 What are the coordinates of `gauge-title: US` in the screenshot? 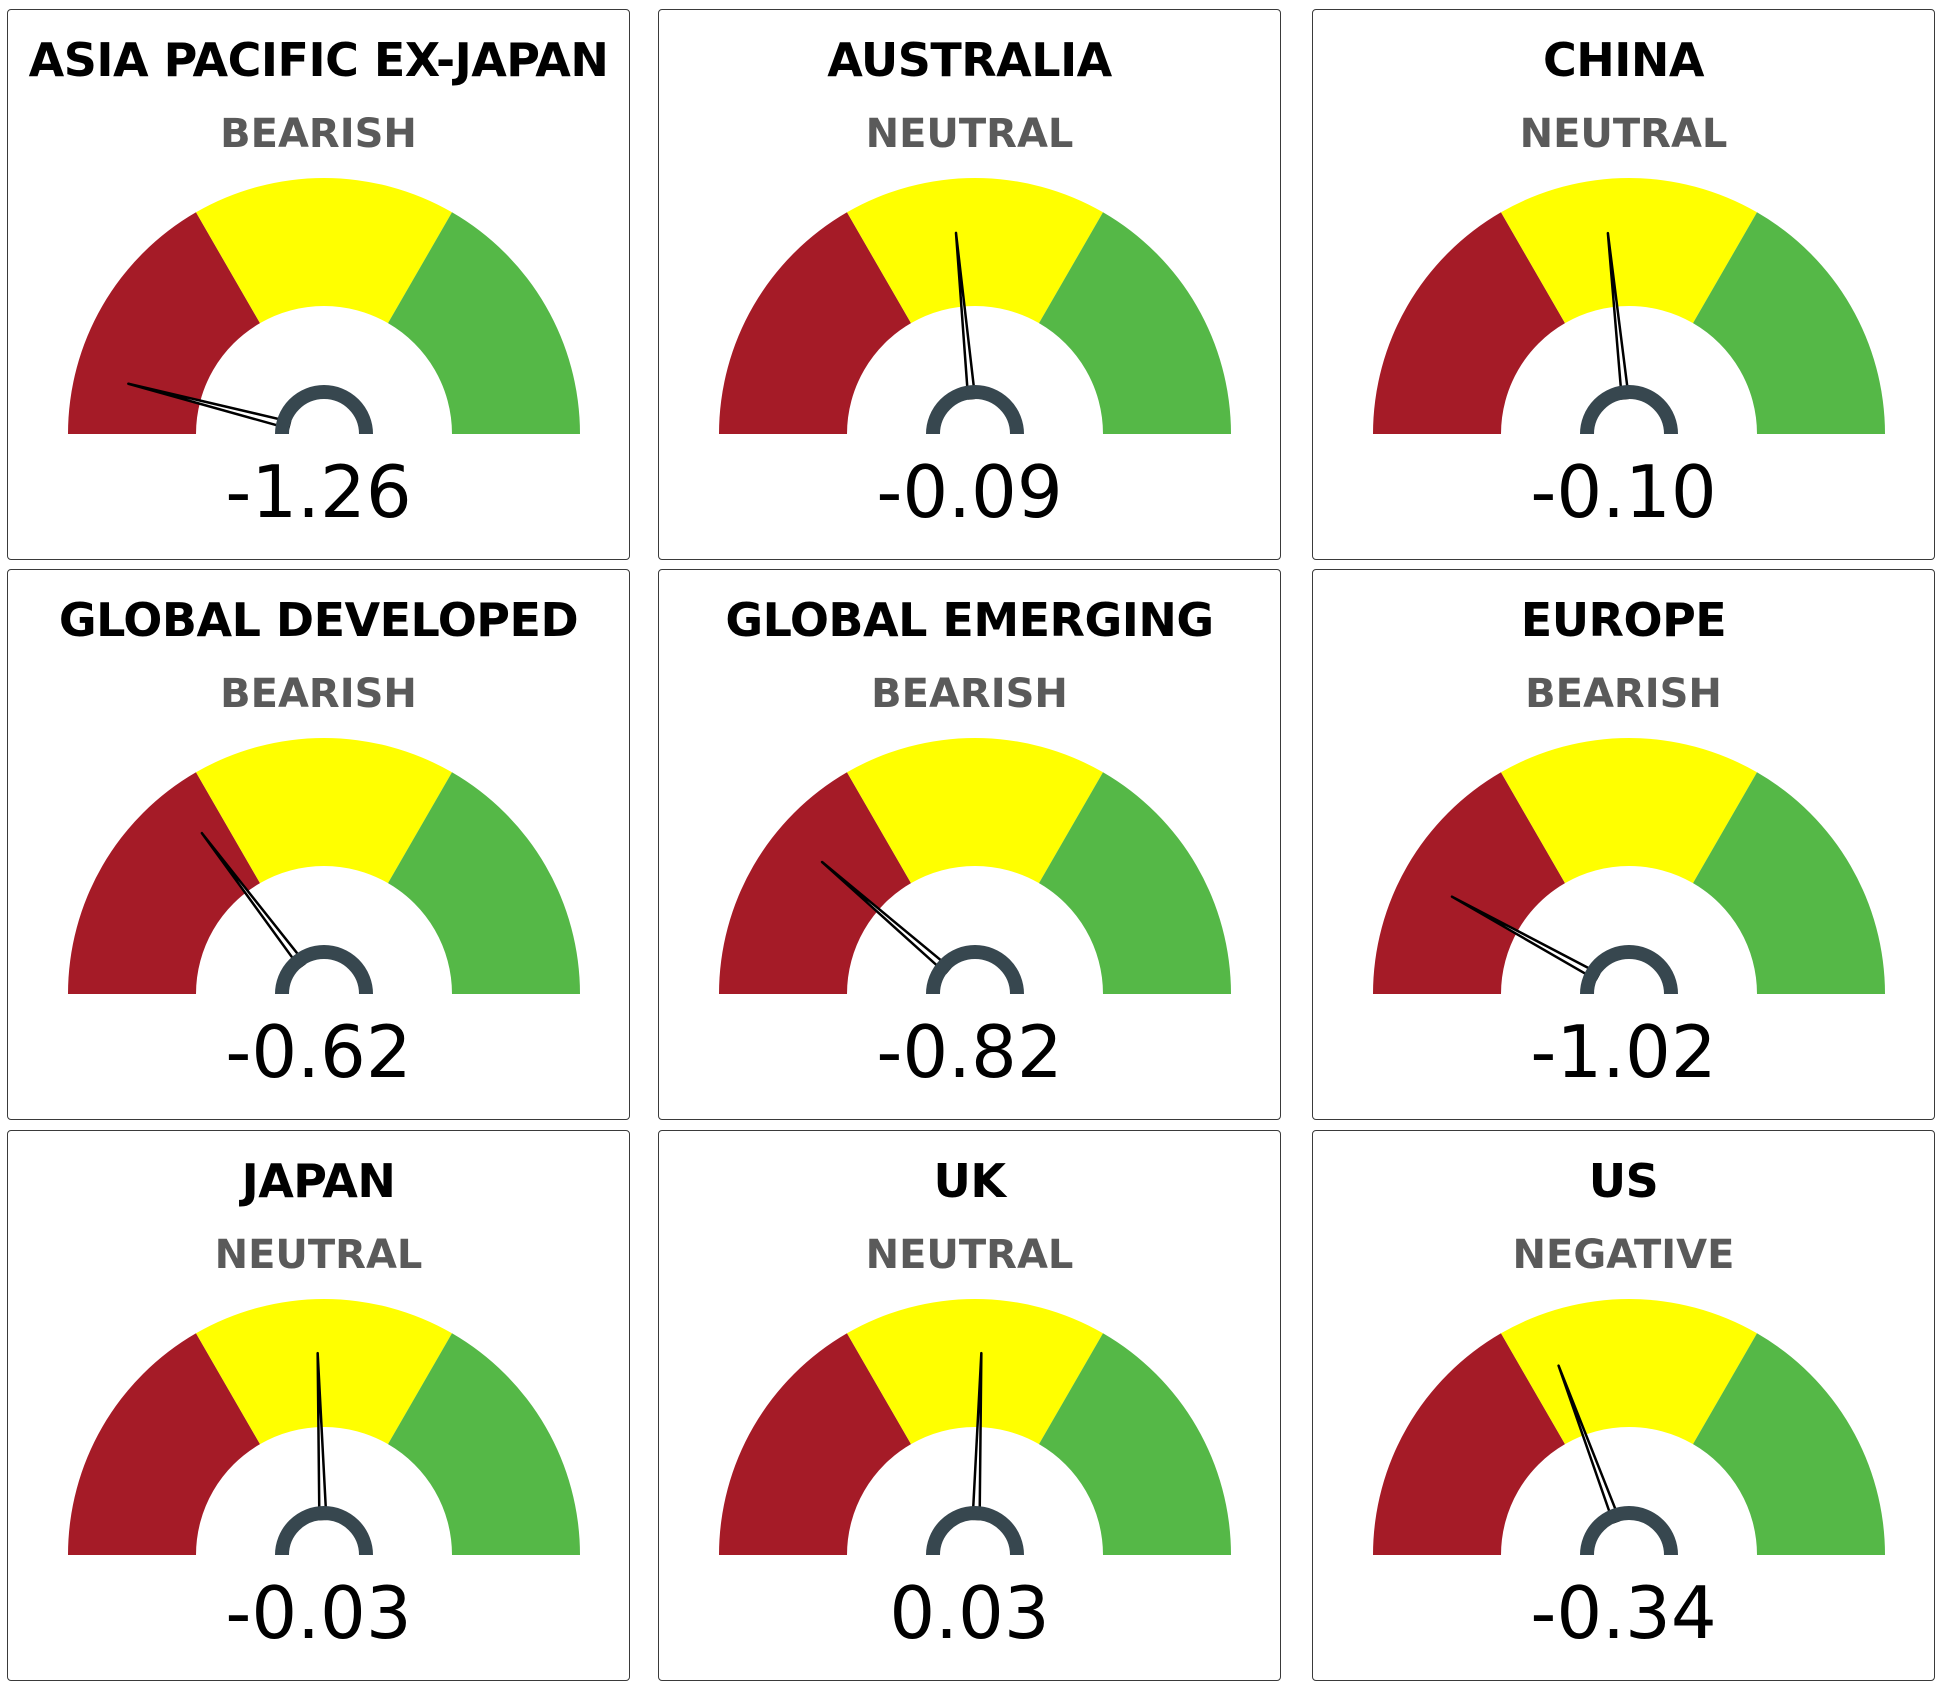 It's located at (1623, 1181).